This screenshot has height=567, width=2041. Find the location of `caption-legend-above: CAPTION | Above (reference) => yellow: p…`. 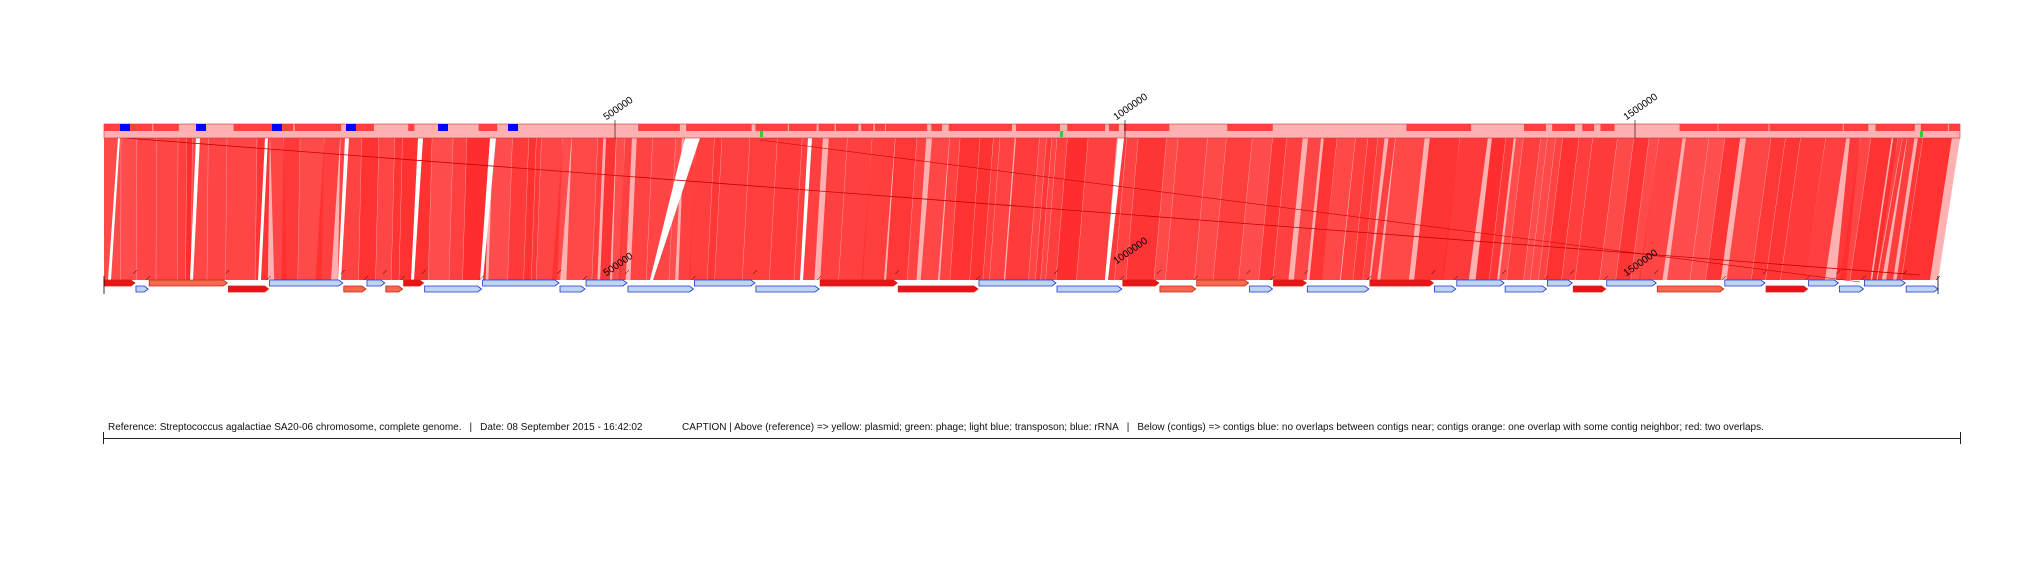

caption-legend-above: CAPTION | Above (reference) => yellow: p… is located at coordinates (900, 427).